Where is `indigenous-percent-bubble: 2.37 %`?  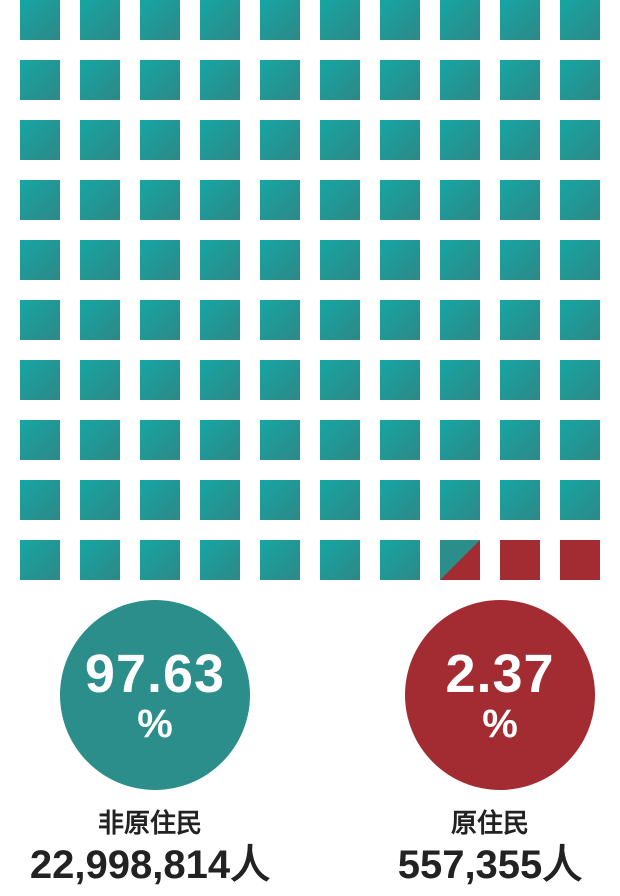
indigenous-percent-bubble: 2.37 % is located at coordinates (500, 695).